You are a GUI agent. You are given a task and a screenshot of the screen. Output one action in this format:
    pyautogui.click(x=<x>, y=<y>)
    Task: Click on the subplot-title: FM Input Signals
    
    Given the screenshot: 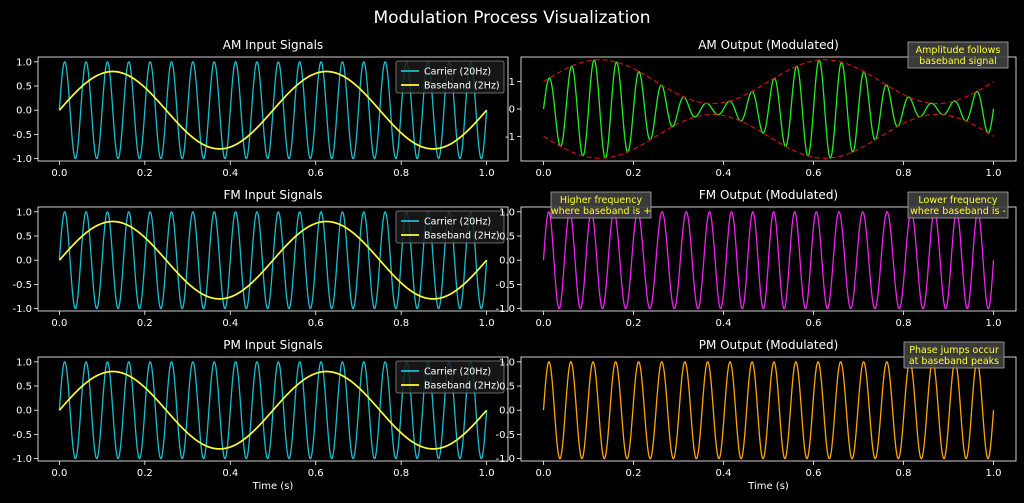 What is the action you would take?
    pyautogui.click(x=272, y=195)
    